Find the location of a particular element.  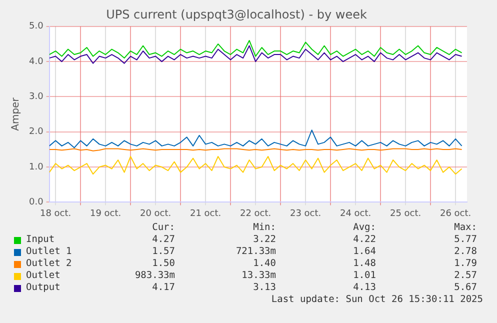

y-tick-label: 1.0 is located at coordinates (36, 167).